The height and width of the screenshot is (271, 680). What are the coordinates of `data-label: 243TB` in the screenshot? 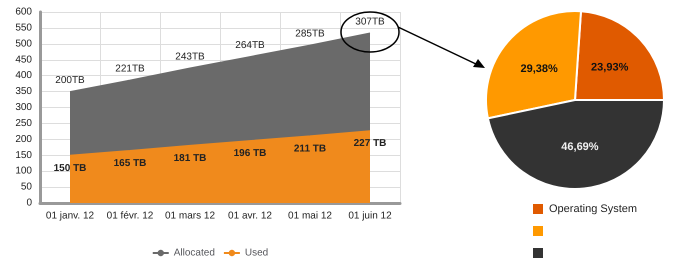 It's located at (190, 57).